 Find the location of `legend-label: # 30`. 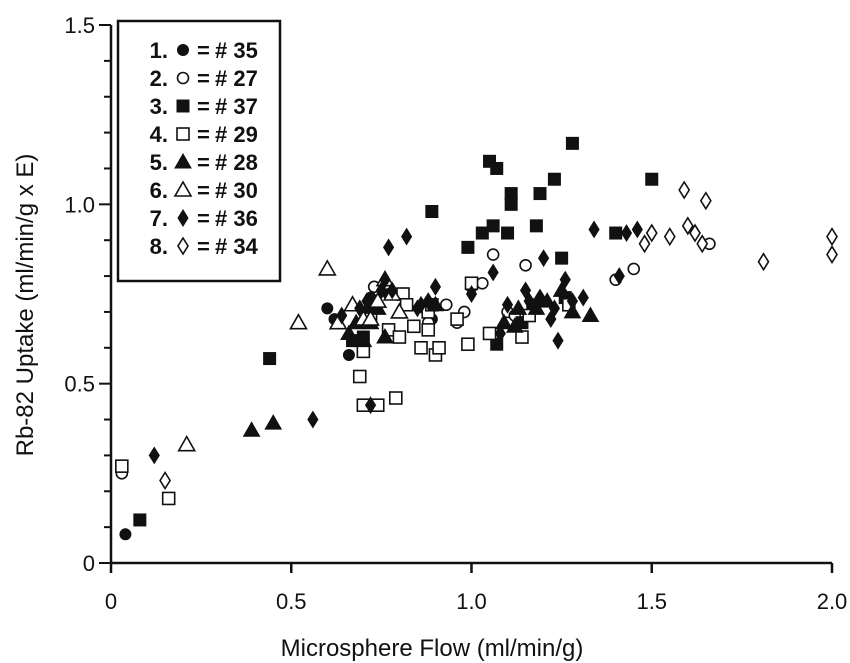

legend-label: # 30 is located at coordinates (236, 190).